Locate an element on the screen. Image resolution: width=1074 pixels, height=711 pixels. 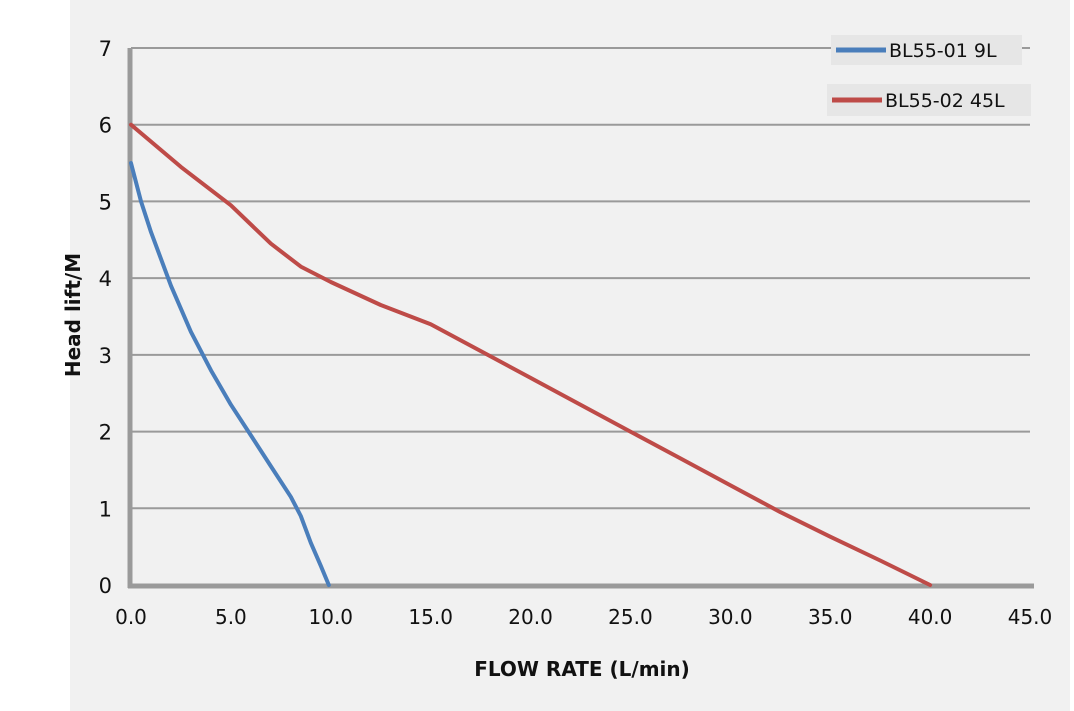
x-tick-label: 35.0 is located at coordinates (830, 617).